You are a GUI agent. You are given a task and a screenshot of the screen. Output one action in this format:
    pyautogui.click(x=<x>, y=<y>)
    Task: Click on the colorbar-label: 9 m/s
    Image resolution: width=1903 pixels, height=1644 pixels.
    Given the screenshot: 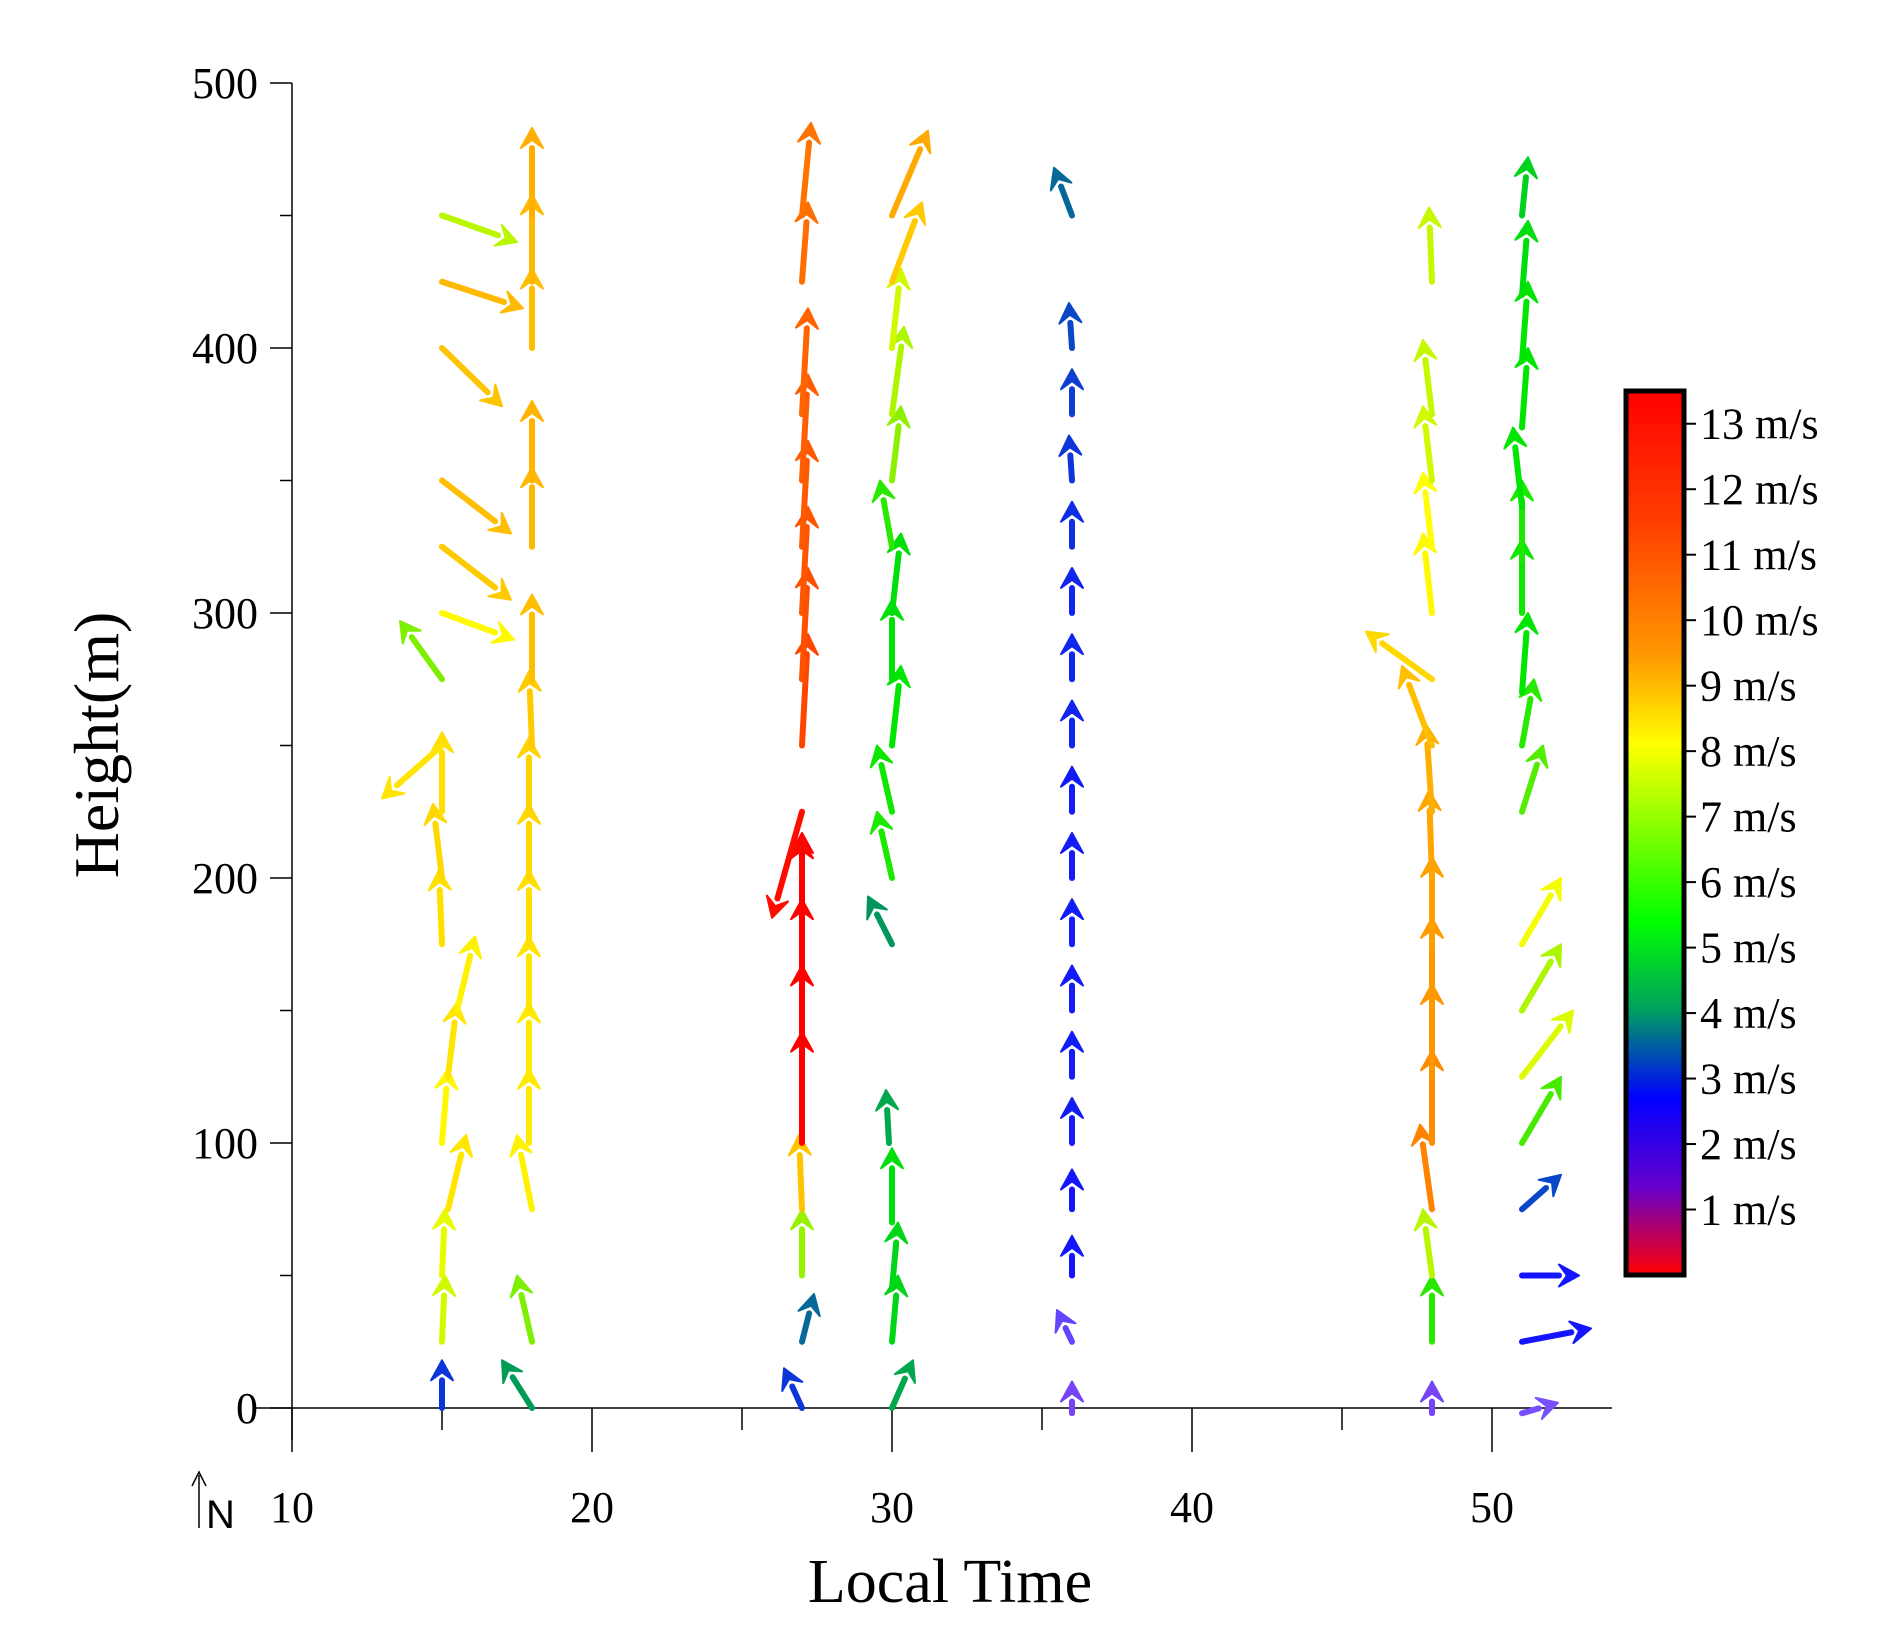 What is the action you would take?
    pyautogui.click(x=1748, y=686)
    